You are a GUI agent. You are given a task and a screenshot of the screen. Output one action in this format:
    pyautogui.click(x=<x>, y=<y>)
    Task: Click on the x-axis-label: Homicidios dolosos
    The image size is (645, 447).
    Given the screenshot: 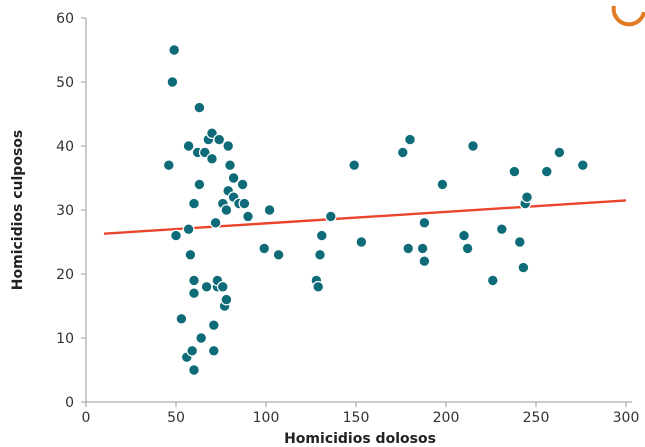 What is the action you would take?
    pyautogui.click(x=360, y=439)
    